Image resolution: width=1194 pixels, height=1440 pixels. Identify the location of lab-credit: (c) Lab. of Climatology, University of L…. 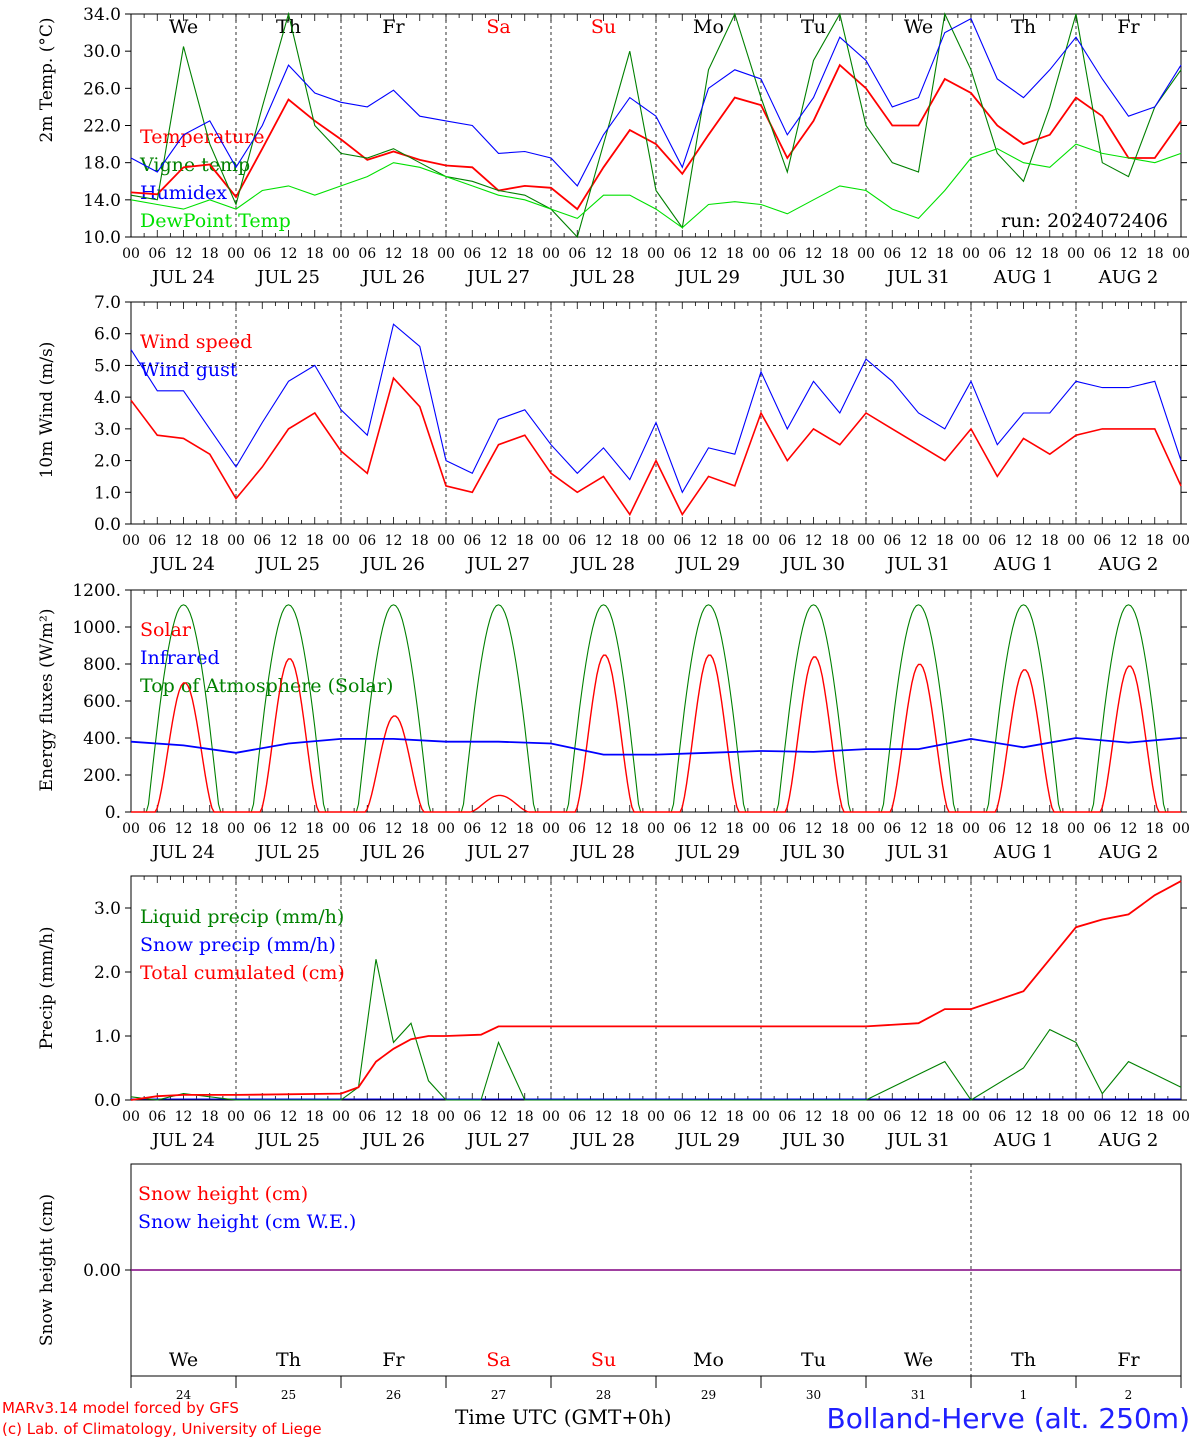
(162, 1429).